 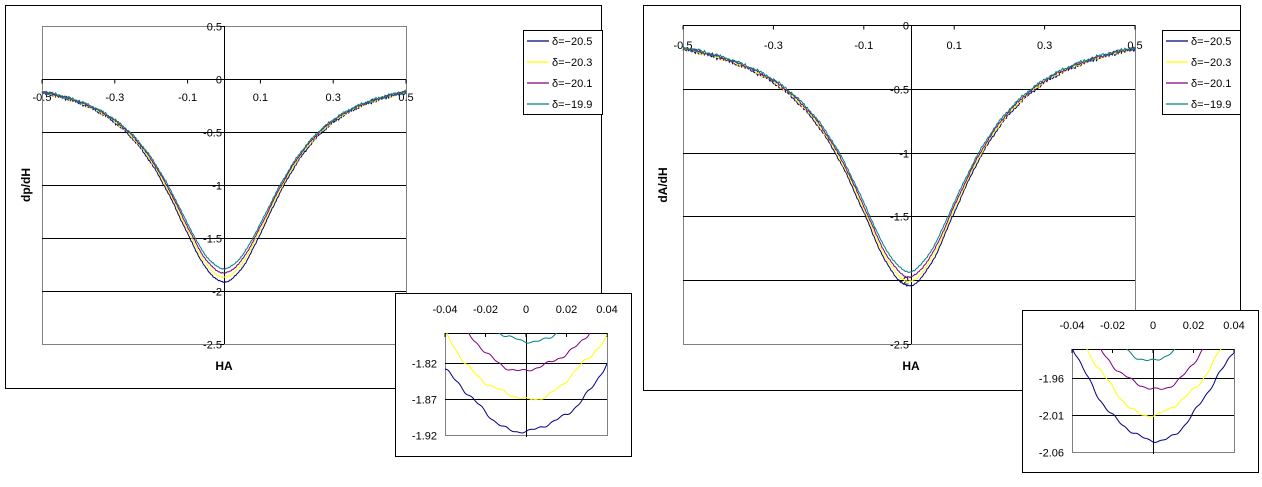 What do you see at coordinates (42, 98) in the screenshot?
I see `x-tick-label: -0.5` at bounding box center [42, 98].